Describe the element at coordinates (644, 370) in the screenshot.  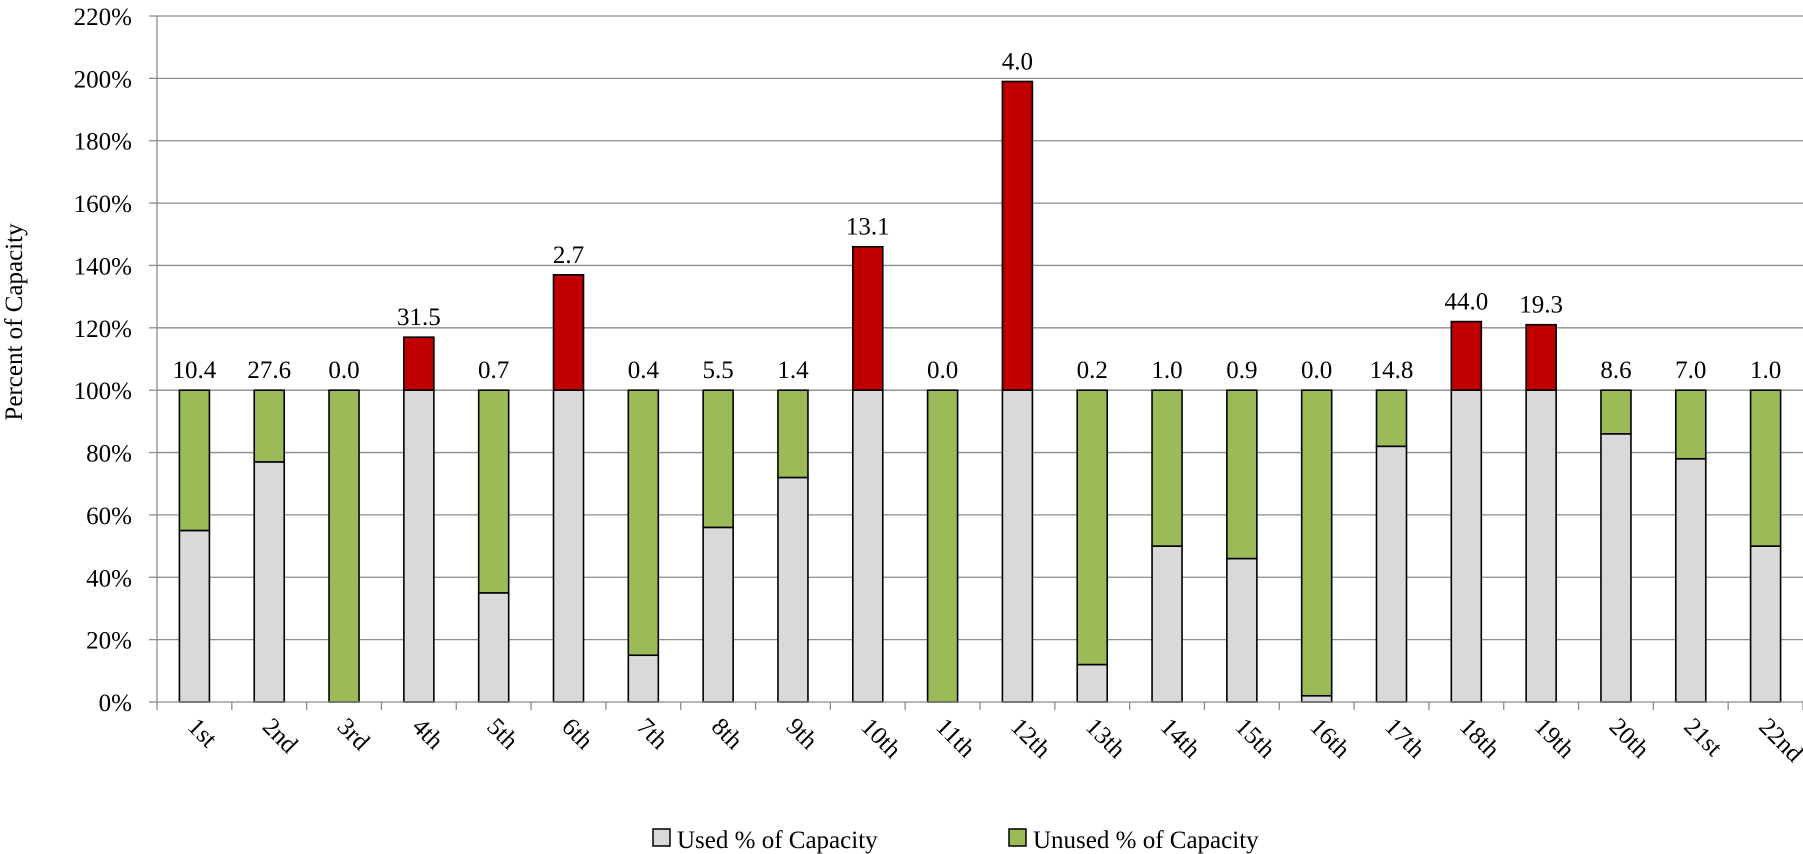
I see `data-label: 0.4` at that location.